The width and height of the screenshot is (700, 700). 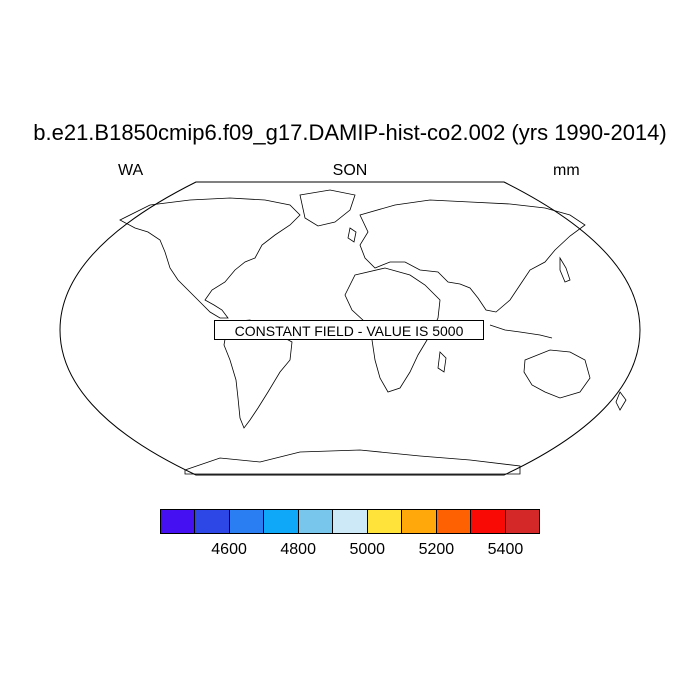 What do you see at coordinates (210, 258) in the screenshot?
I see `north-america-coast` at bounding box center [210, 258].